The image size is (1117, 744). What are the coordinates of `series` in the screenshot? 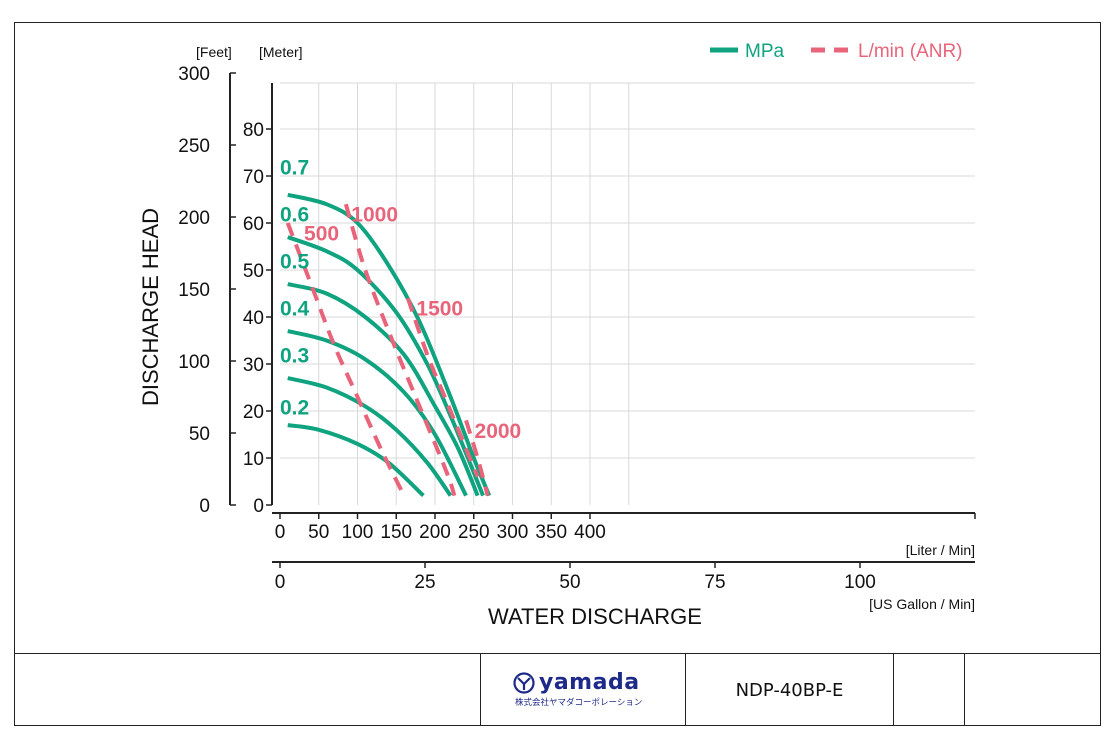 It's located at (388, 345).